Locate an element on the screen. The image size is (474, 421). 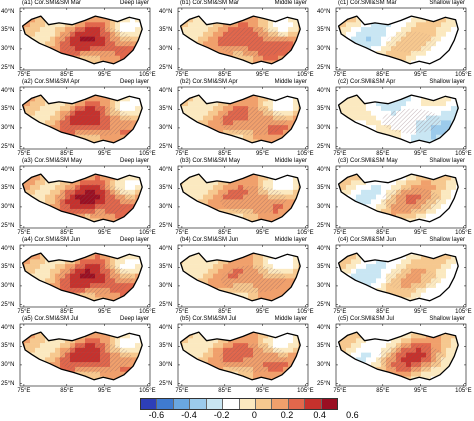
panel-title: (b1) Cor.SMI&SM Mar is located at coordinates (210, 3).